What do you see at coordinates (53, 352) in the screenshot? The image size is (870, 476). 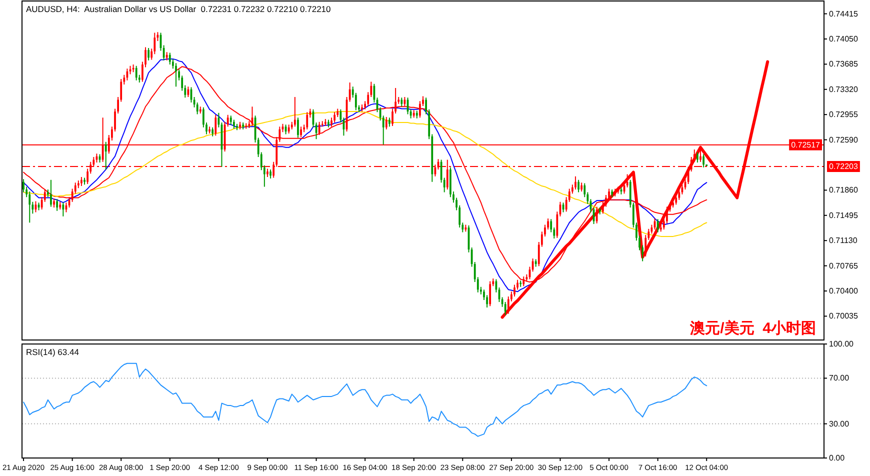 I see `chart-title: RSI(14) 63.44` at bounding box center [53, 352].